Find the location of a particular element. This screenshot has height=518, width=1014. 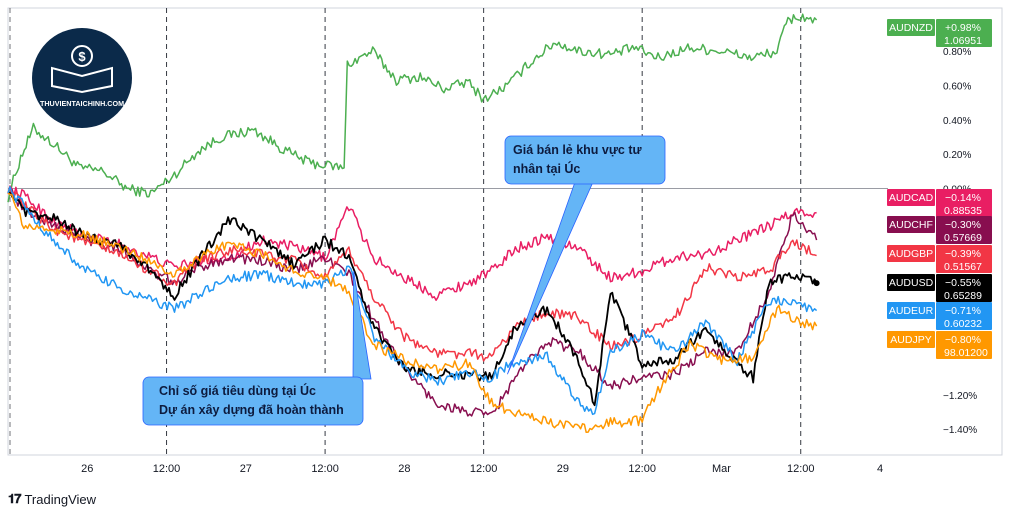

legend-price: 0.60232 is located at coordinates (963, 324).